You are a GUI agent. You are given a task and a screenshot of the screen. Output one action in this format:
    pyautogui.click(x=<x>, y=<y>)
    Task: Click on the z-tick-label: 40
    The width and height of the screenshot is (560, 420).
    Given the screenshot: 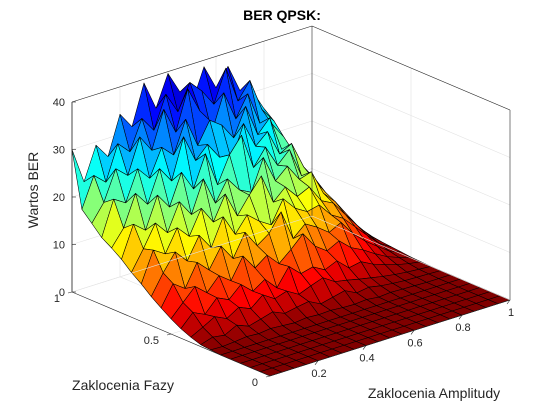 What is the action you would take?
    pyautogui.click(x=59, y=103)
    